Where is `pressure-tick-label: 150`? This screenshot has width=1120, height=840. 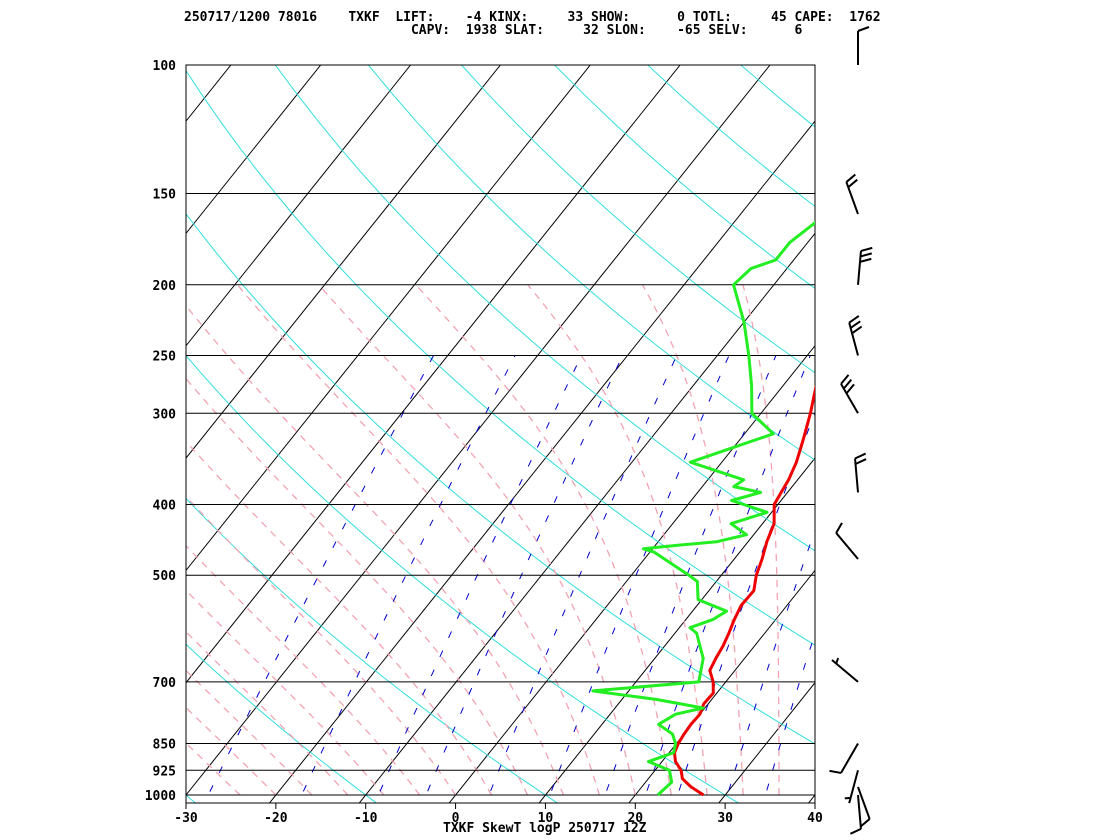
pressure-tick-label: 150 is located at coordinates (165, 195).